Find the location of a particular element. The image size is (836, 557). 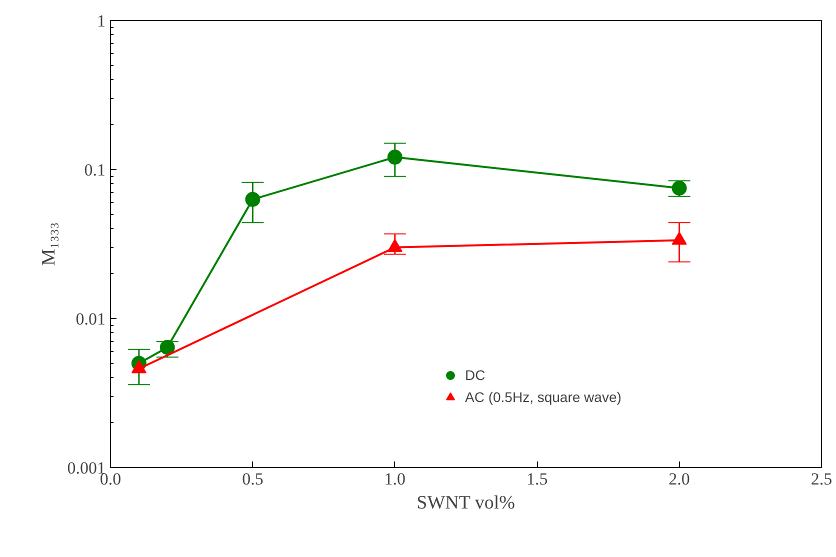

legend-label: DC is located at coordinates (475, 375).